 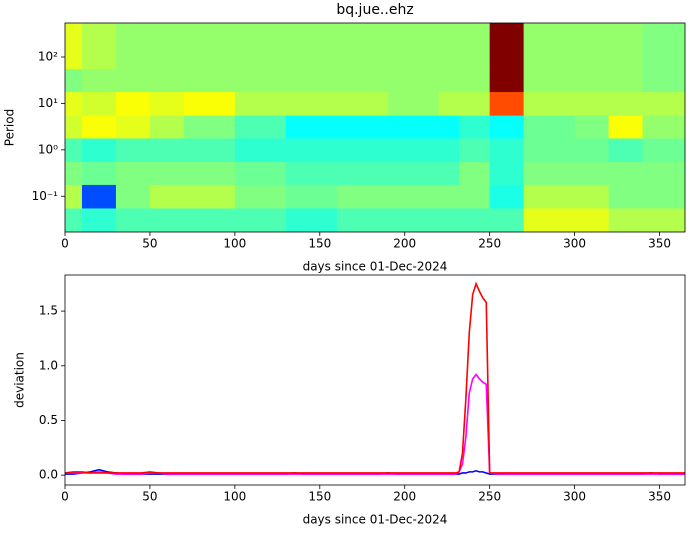 I want to click on x-tick-label: 150, so click(x=319, y=497).